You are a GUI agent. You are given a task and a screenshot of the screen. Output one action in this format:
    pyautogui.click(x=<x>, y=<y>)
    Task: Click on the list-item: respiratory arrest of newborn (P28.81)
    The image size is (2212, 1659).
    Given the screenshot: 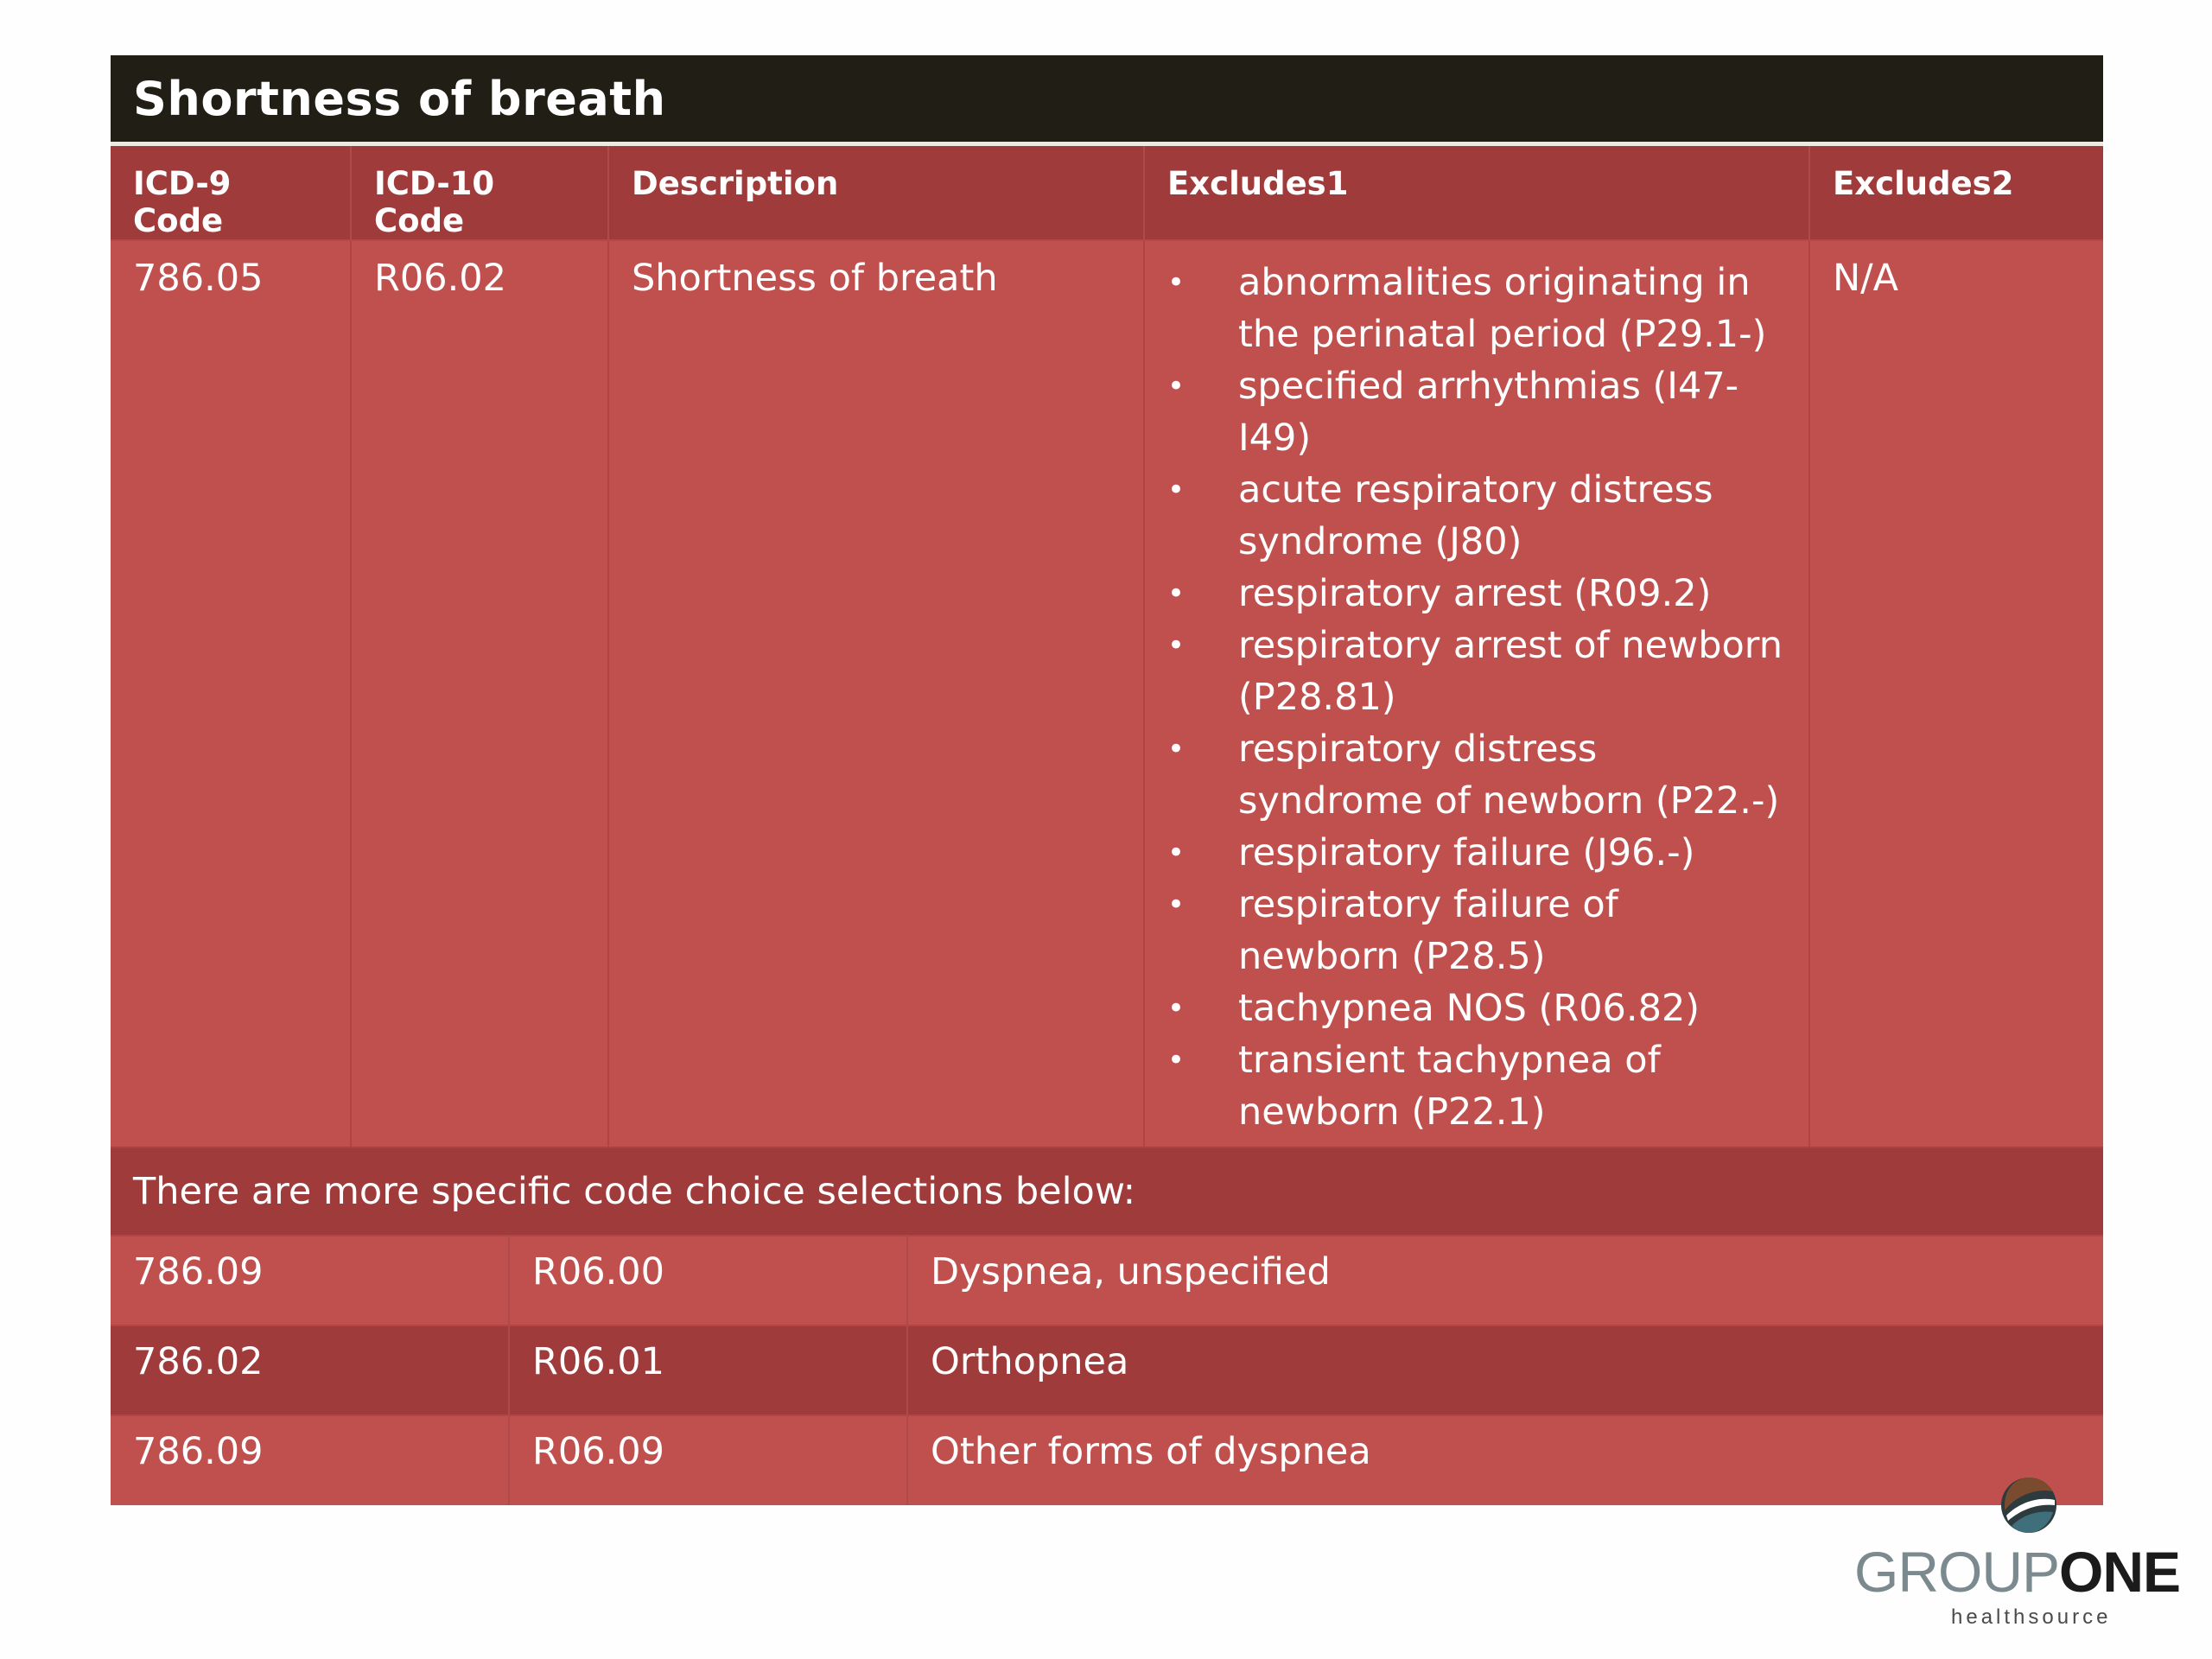 What is the action you would take?
    pyautogui.click(x=1476, y=671)
    